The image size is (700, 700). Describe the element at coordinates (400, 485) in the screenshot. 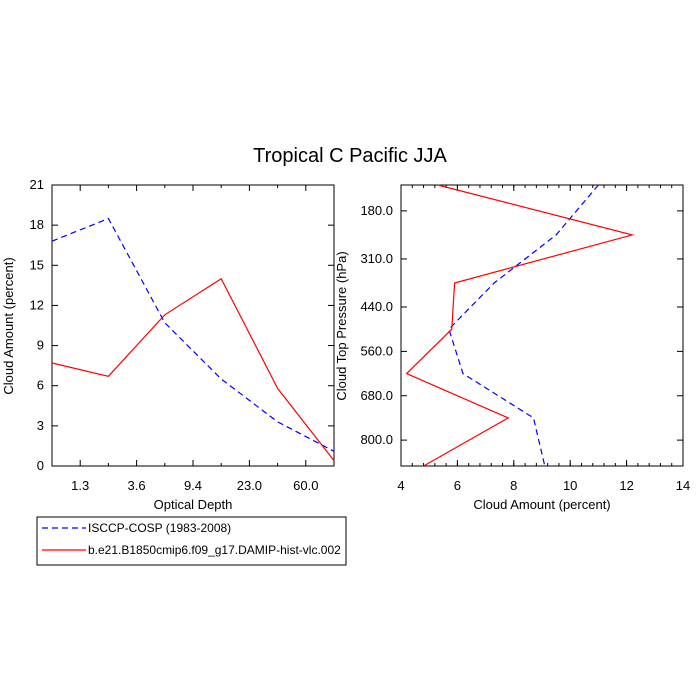

I see `right-x-tick-label: 4` at that location.